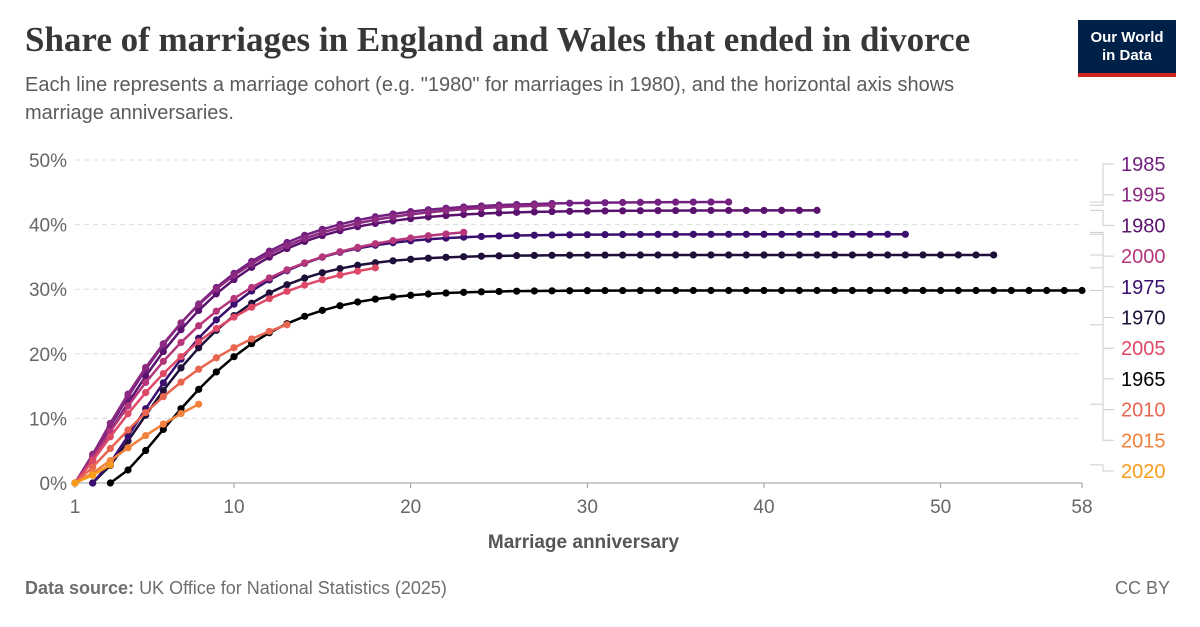 This screenshot has height=627, width=1200. What do you see at coordinates (1128, 249) in the screenshot?
I see `legend-item-2000: 2000` at bounding box center [1128, 249].